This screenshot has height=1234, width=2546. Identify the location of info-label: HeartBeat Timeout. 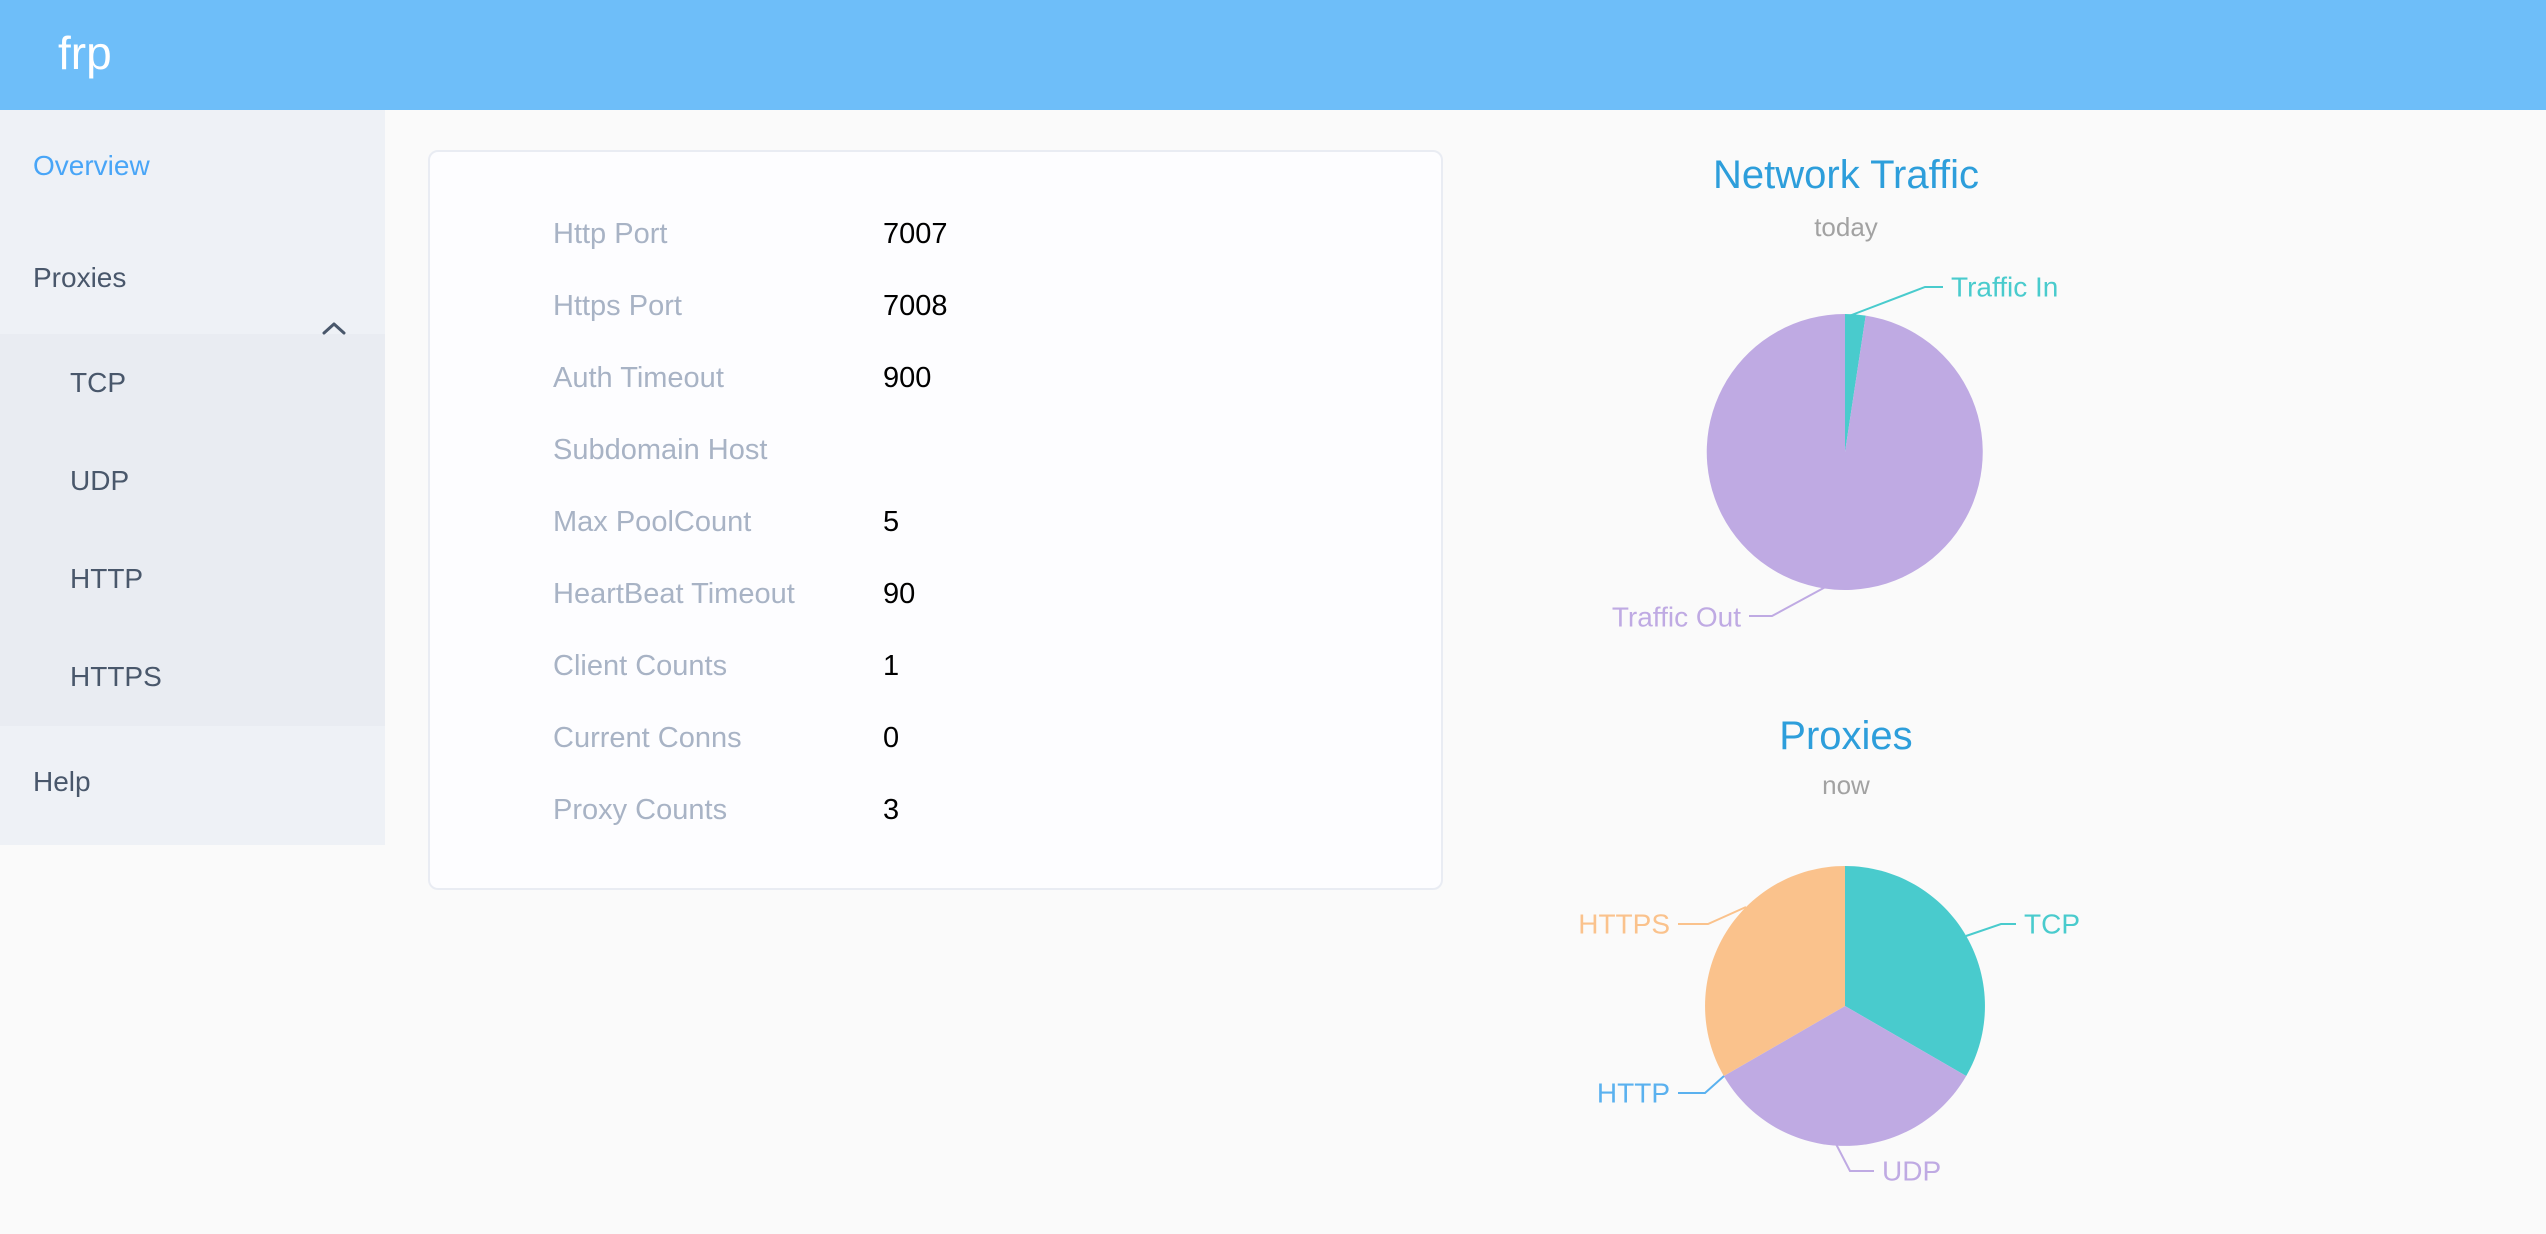
(674, 593).